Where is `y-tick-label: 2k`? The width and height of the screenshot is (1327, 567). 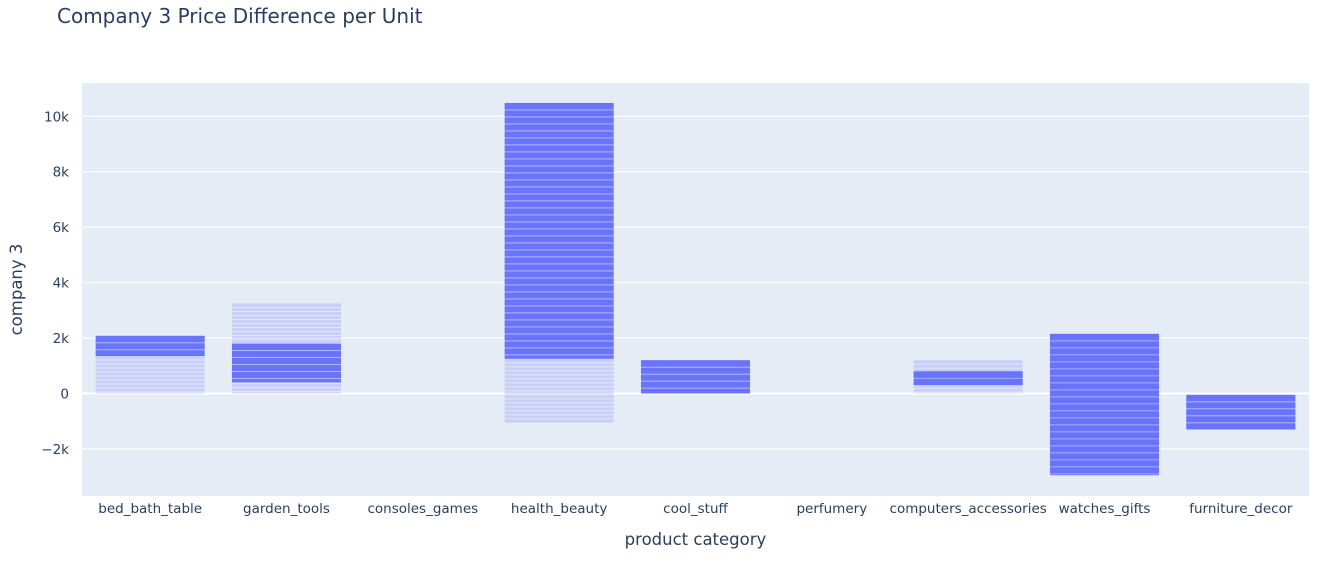 y-tick-label: 2k is located at coordinates (61, 339).